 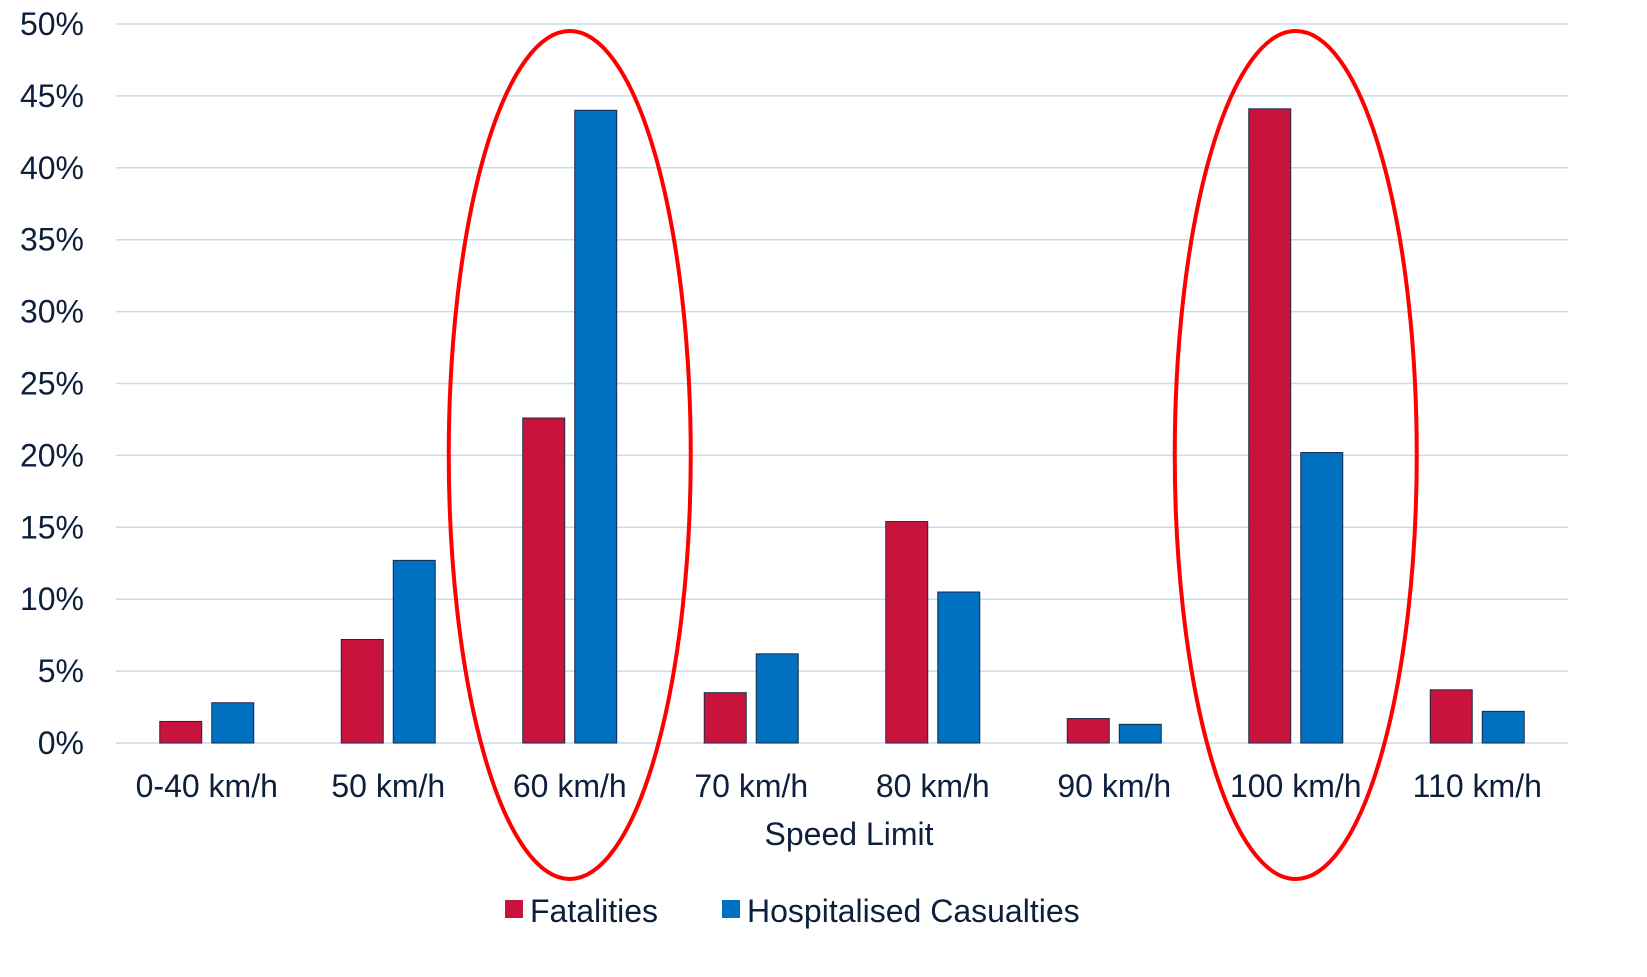 I want to click on y-tick-label: 20%, so click(x=52, y=455).